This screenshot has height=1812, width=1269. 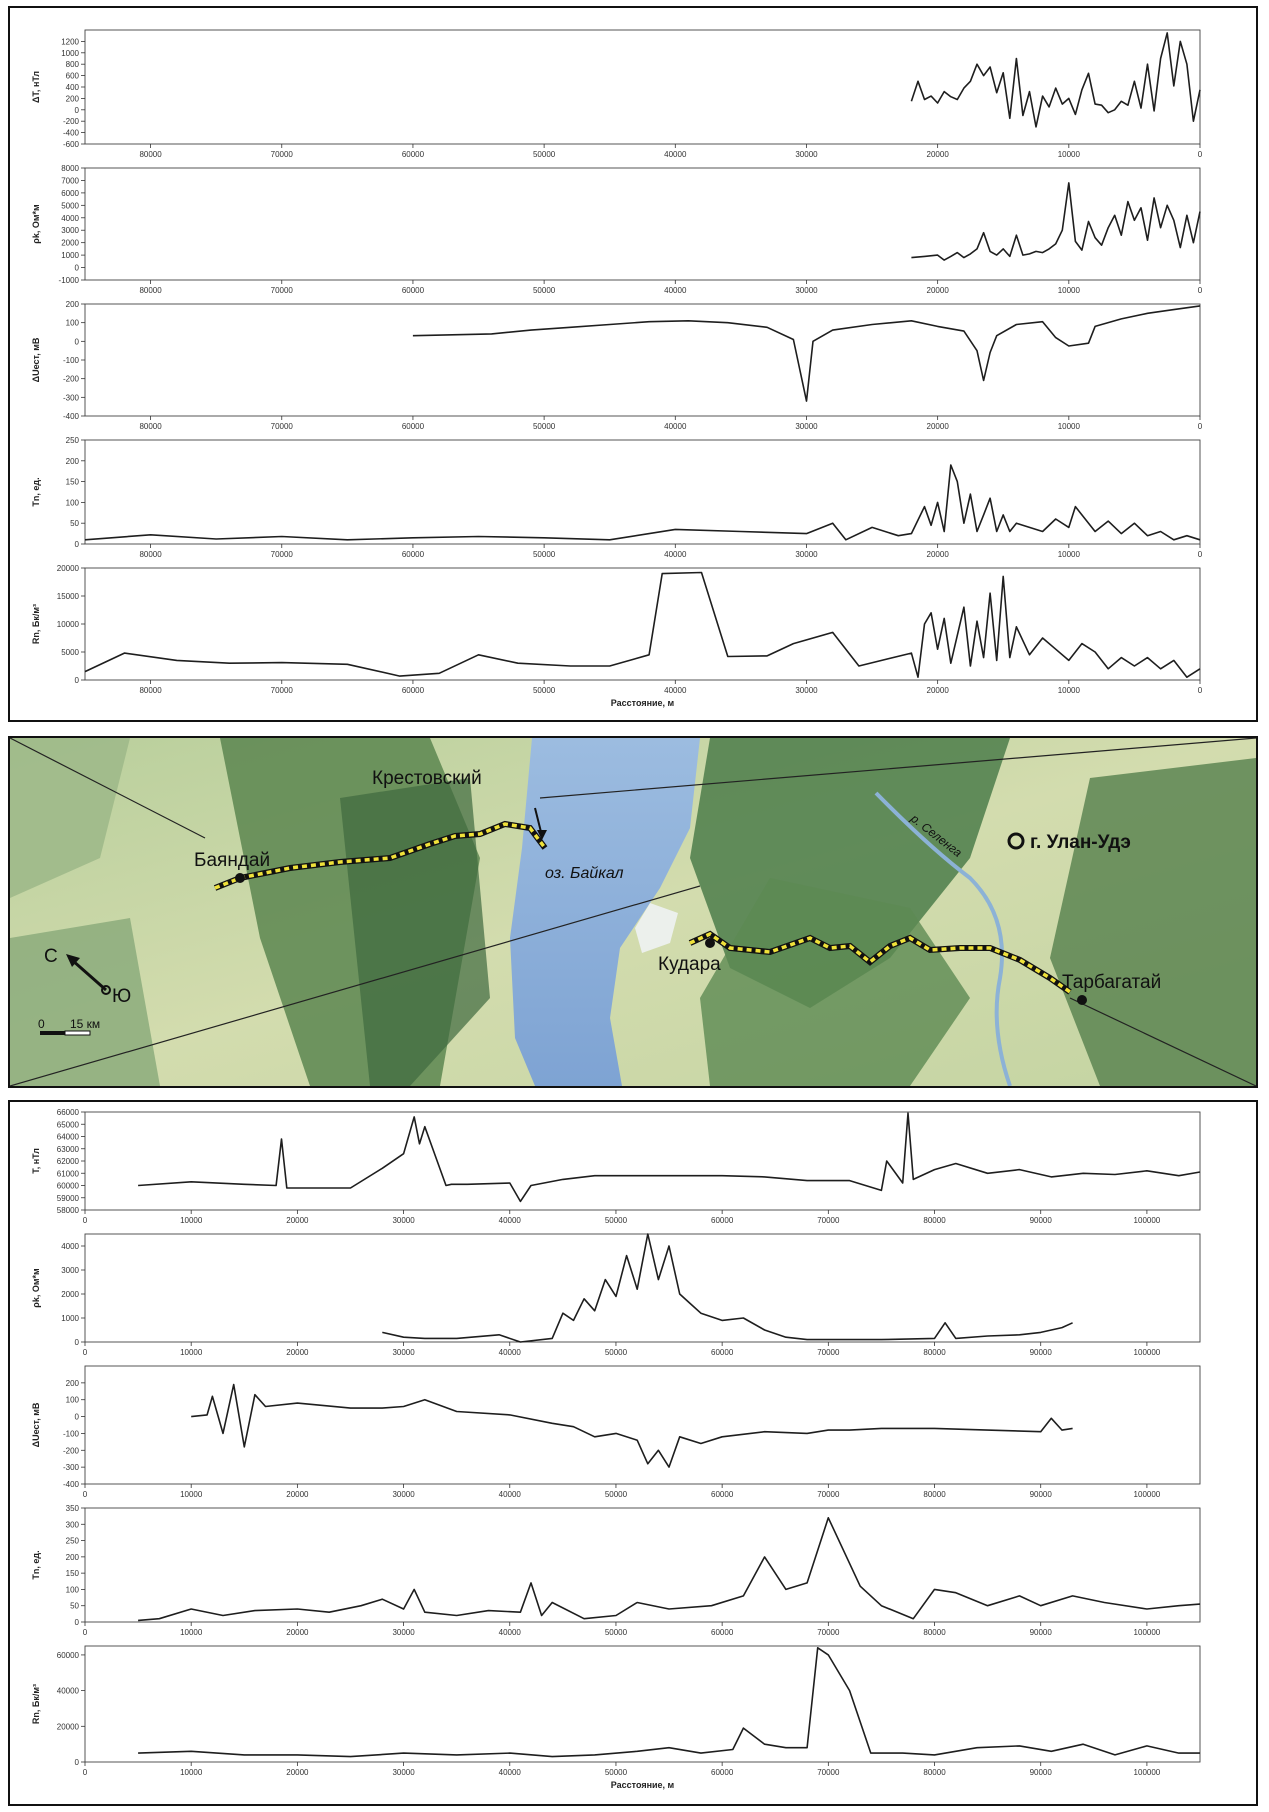 I want to click on lake-baikal, so click(x=605, y=912).